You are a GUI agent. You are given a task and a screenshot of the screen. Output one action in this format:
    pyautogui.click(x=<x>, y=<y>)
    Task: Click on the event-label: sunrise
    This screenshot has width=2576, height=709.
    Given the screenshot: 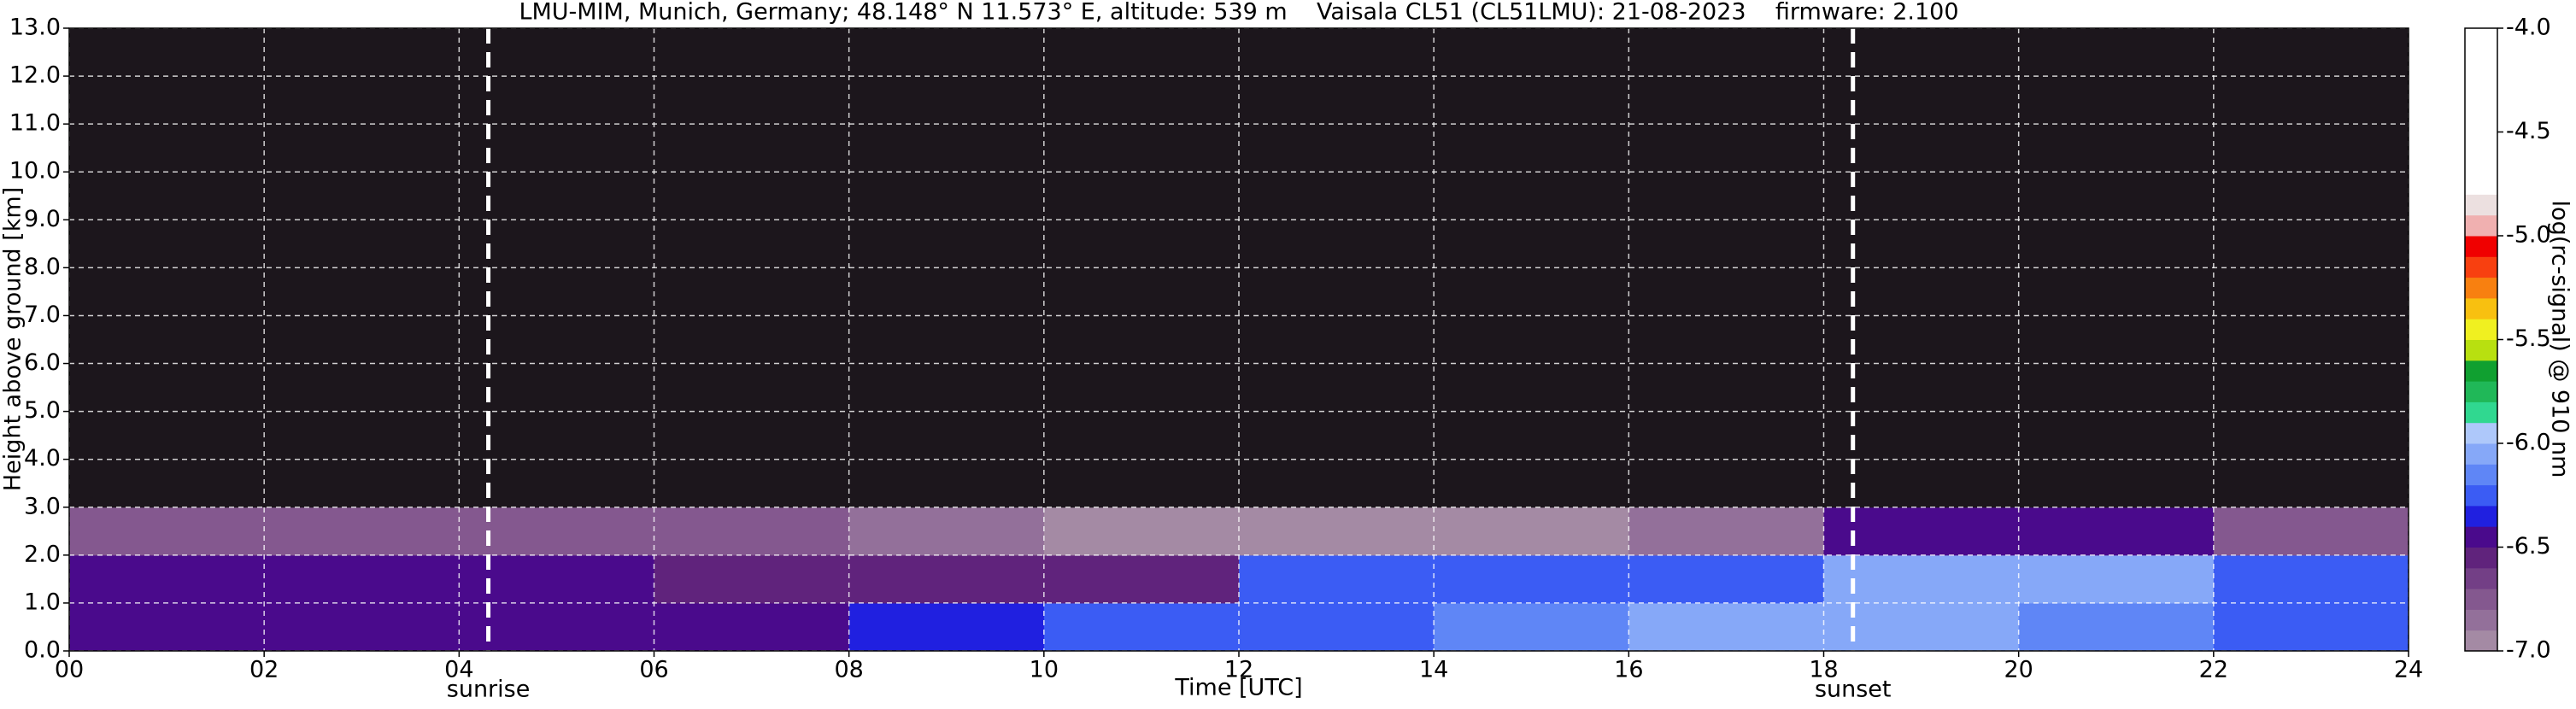 What is the action you would take?
    pyautogui.click(x=489, y=690)
    